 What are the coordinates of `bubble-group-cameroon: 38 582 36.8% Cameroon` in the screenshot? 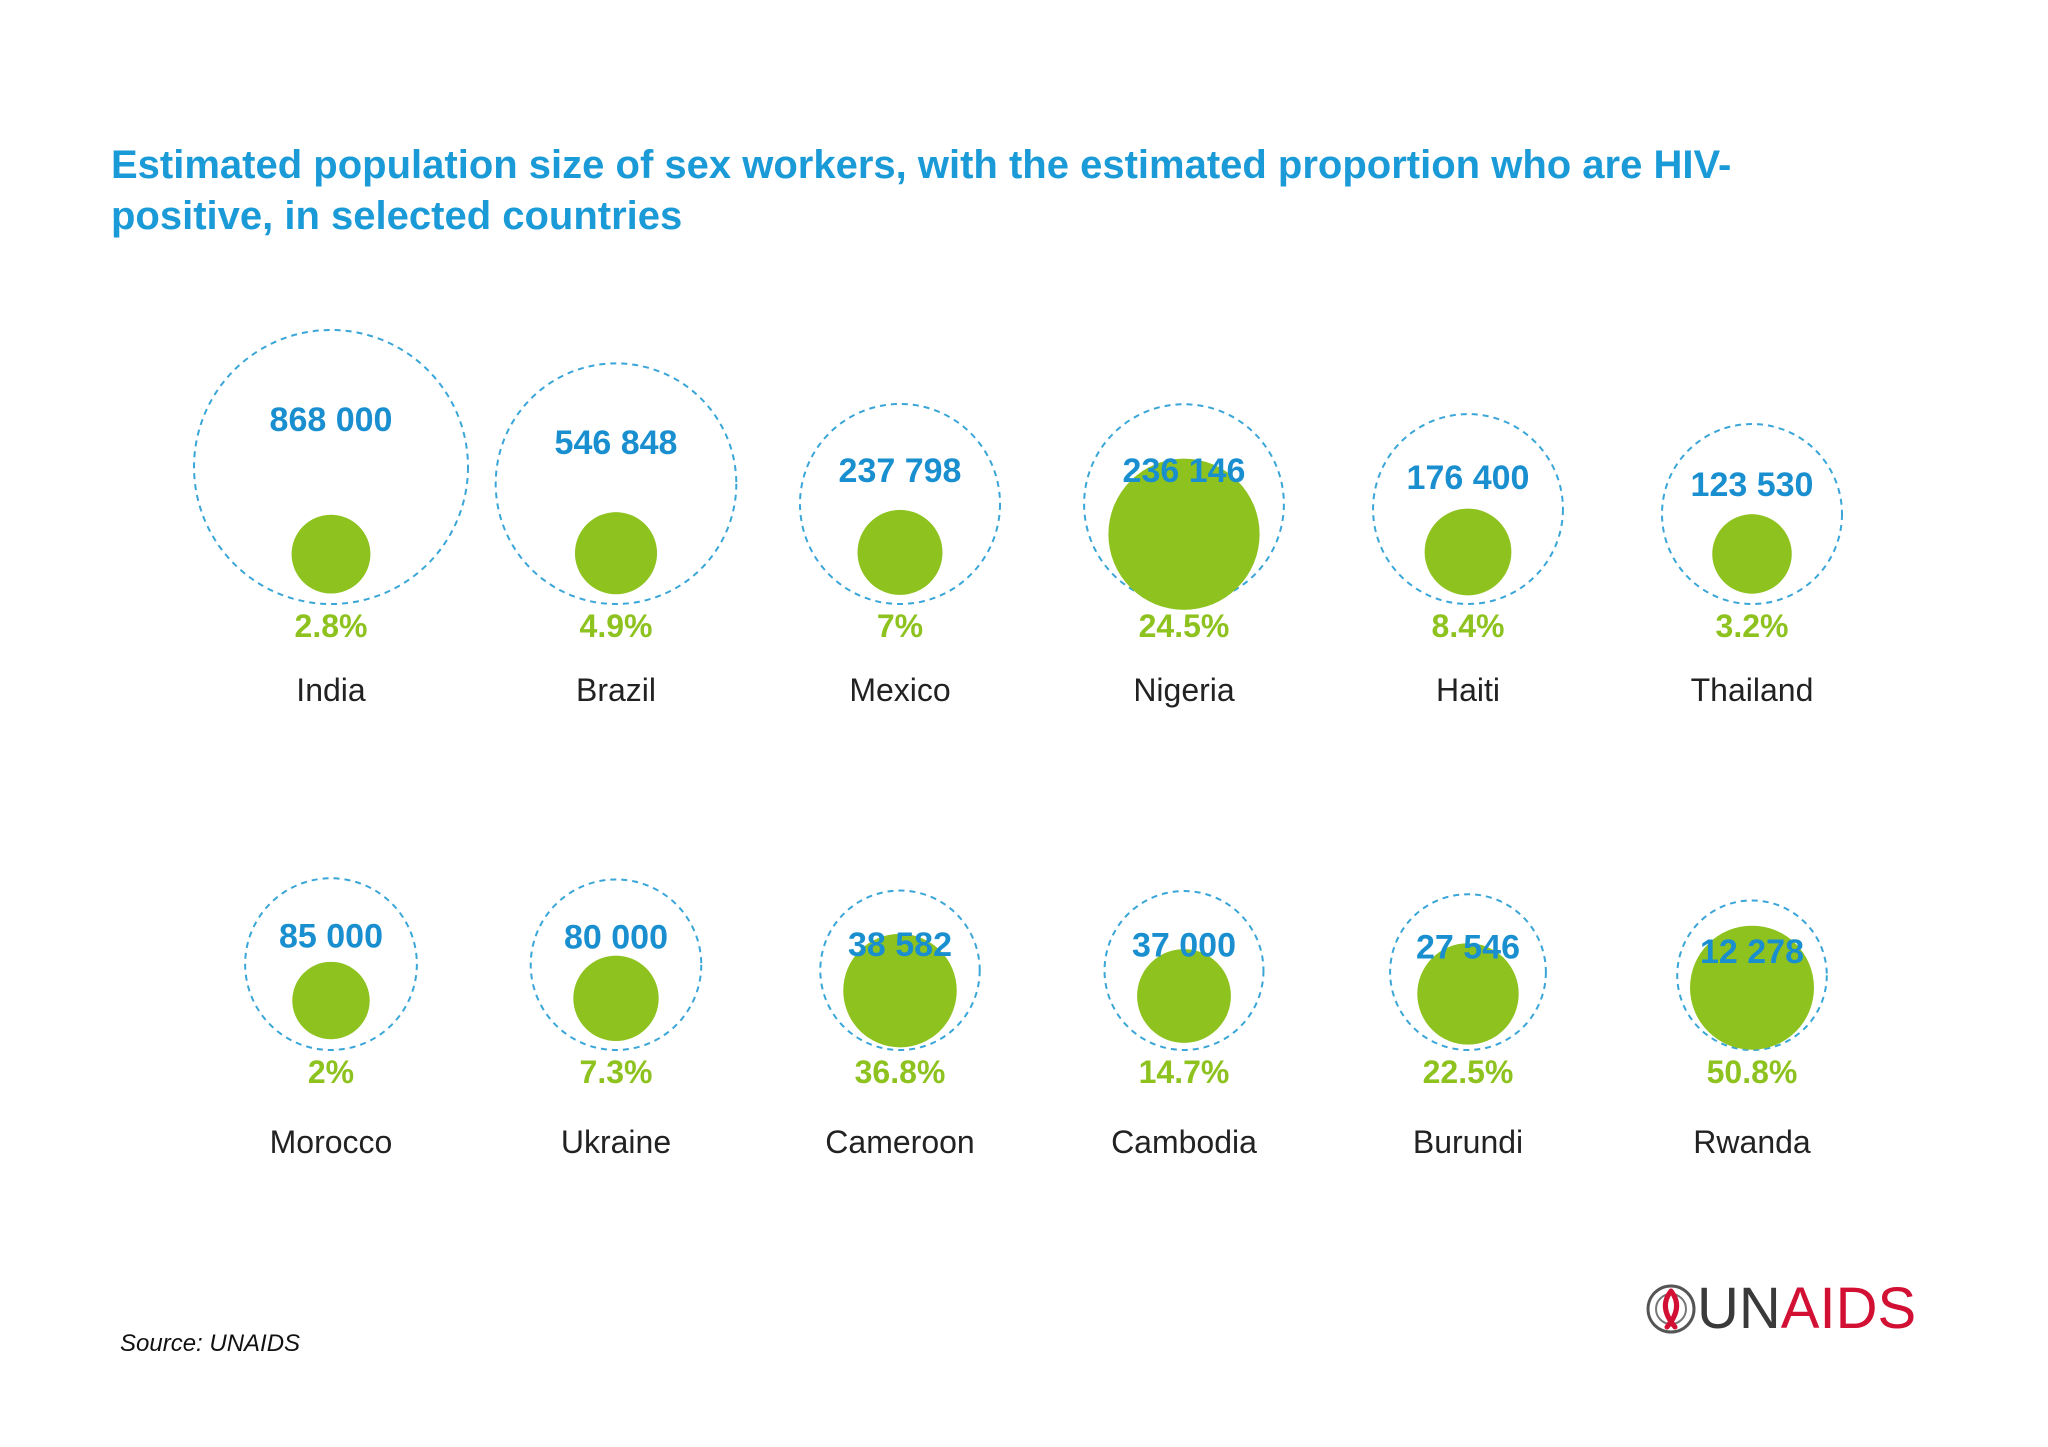 It's located at (900, 1024).